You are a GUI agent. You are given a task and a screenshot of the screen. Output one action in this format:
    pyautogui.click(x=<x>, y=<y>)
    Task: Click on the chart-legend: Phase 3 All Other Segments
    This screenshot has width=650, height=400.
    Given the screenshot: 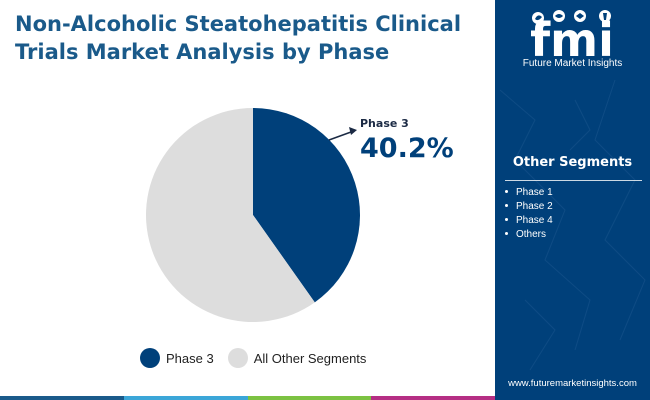 What is the action you would take?
    pyautogui.click(x=260, y=358)
    